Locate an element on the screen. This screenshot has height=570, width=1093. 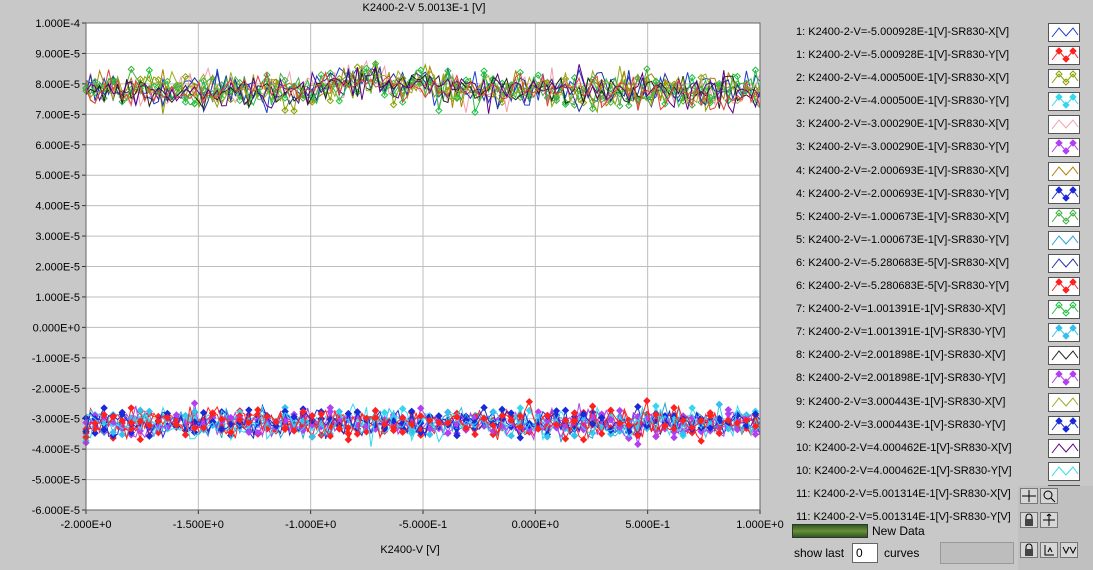
legend-label: 8: K2400-2-V=2.001898E-1[V]-SR830-X[V] is located at coordinates (901, 355).